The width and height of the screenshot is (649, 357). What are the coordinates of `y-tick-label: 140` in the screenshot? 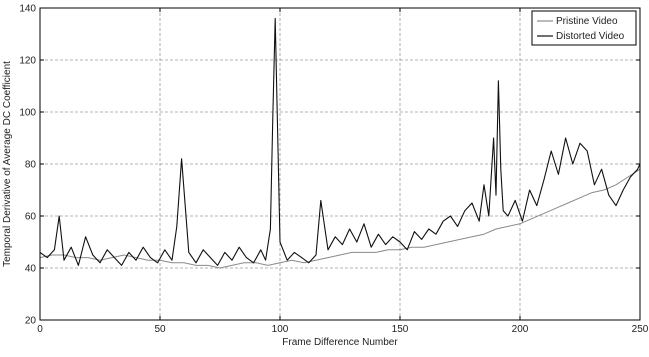 It's located at (27, 9).